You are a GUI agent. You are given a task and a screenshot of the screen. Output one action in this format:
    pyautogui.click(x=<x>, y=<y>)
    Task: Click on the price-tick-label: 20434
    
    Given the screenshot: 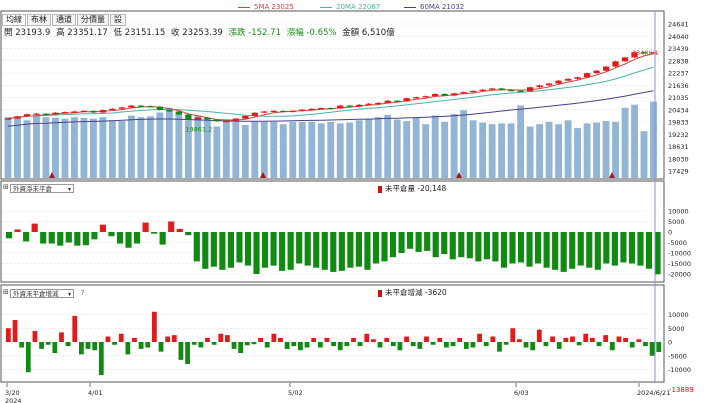 What is the action you would take?
    pyautogui.click(x=678, y=110)
    